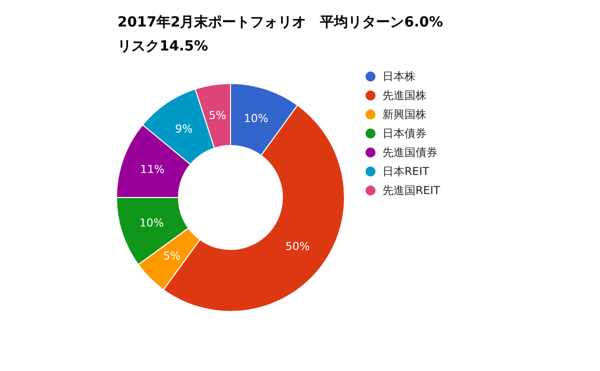  Describe the element at coordinates (184, 129) in the screenshot. I see `data-label: 9%` at that location.